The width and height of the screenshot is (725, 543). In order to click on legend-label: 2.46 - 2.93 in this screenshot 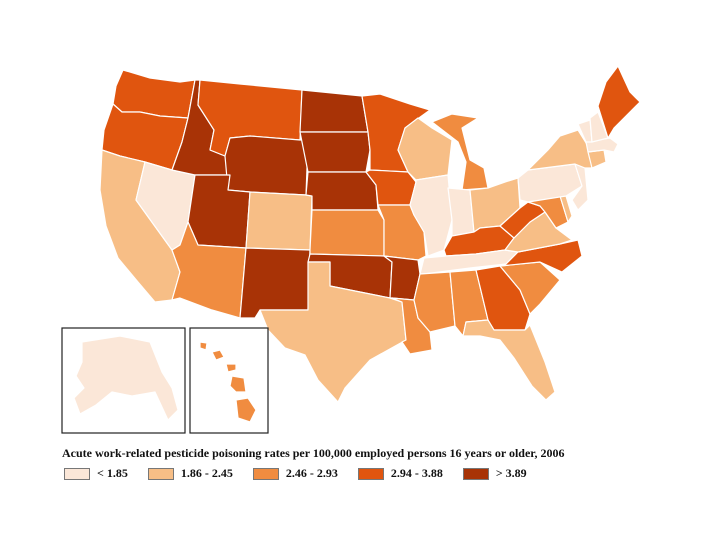, I will do `click(311, 473)`.